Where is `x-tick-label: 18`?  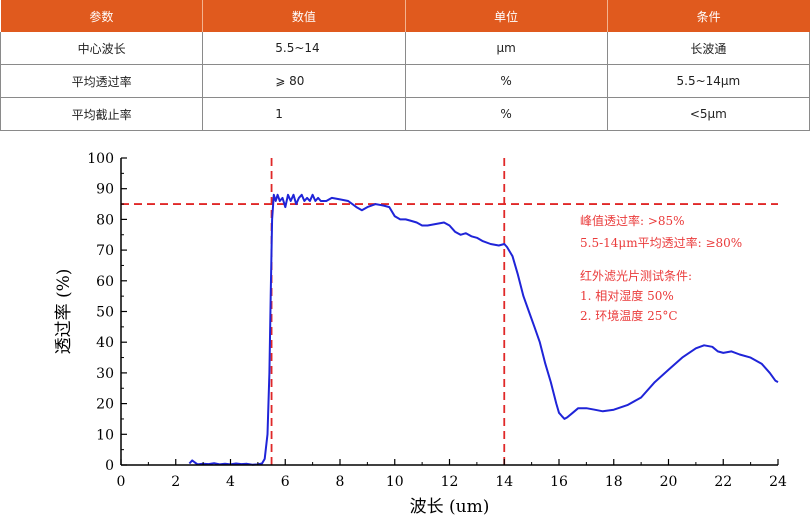
x-tick-label: 18 is located at coordinates (614, 482).